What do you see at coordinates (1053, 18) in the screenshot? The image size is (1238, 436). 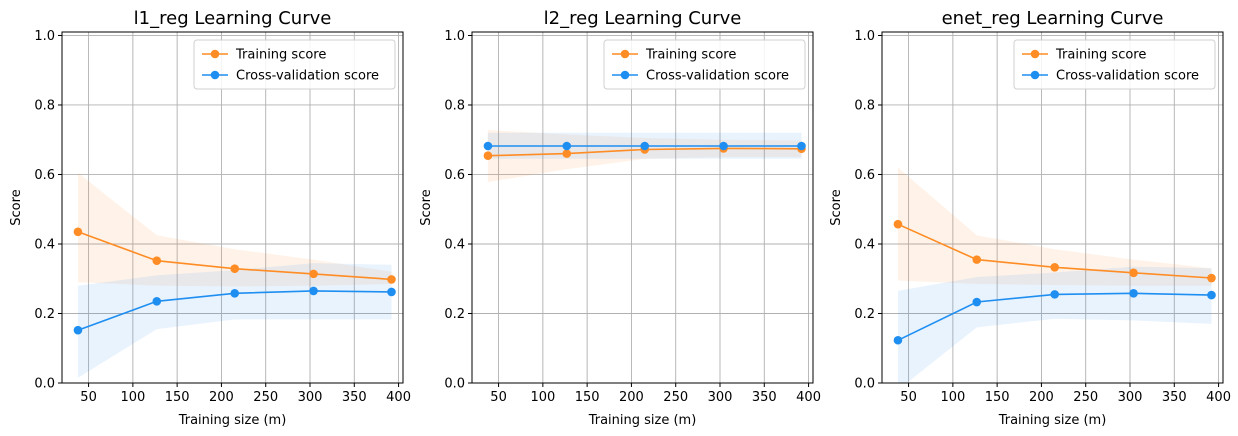 I see `chart-title: enet_reg Learning Curve` at bounding box center [1053, 18].